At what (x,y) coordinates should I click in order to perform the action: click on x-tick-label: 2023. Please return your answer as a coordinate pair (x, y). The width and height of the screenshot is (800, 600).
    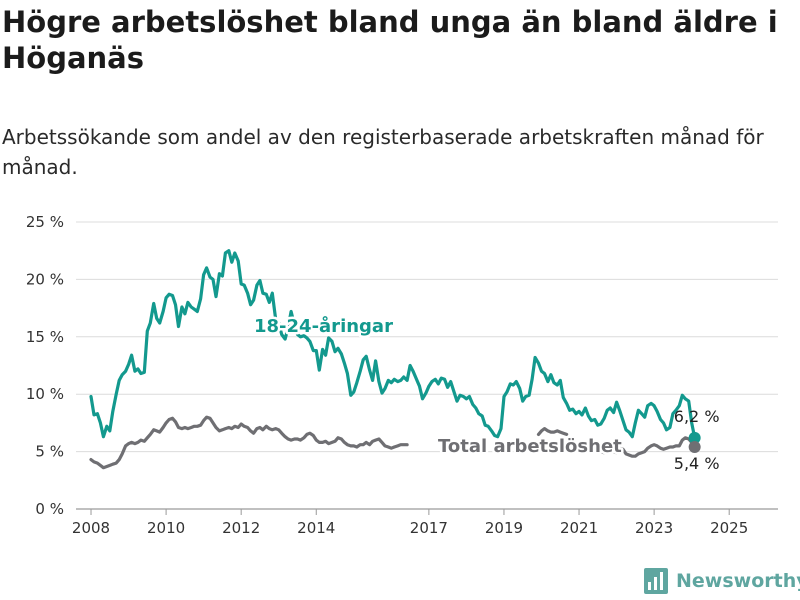
    Looking at the image, I should click on (654, 528).